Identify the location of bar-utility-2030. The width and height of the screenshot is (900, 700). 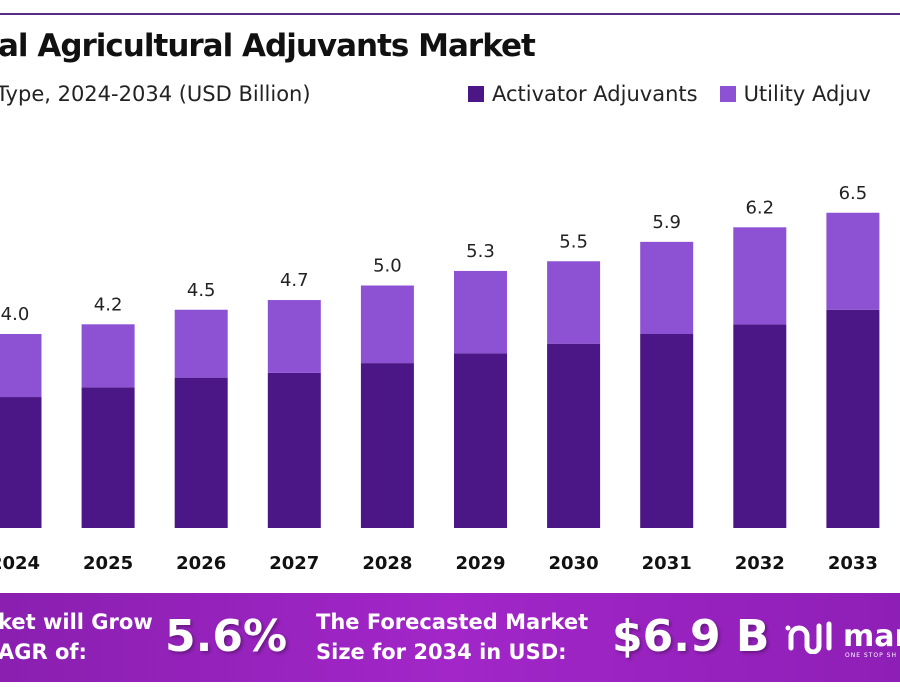
(574, 302).